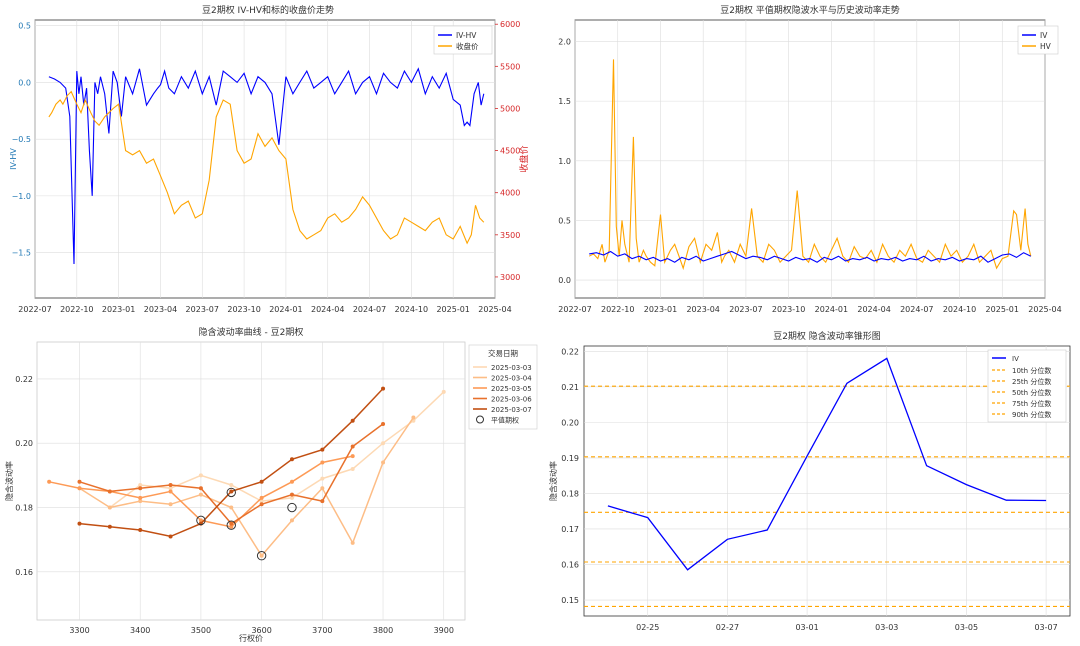 The height and width of the screenshot is (646, 1080). What do you see at coordinates (21, 139) in the screenshot?
I see `y-left-tick-label: −0.5` at bounding box center [21, 139].